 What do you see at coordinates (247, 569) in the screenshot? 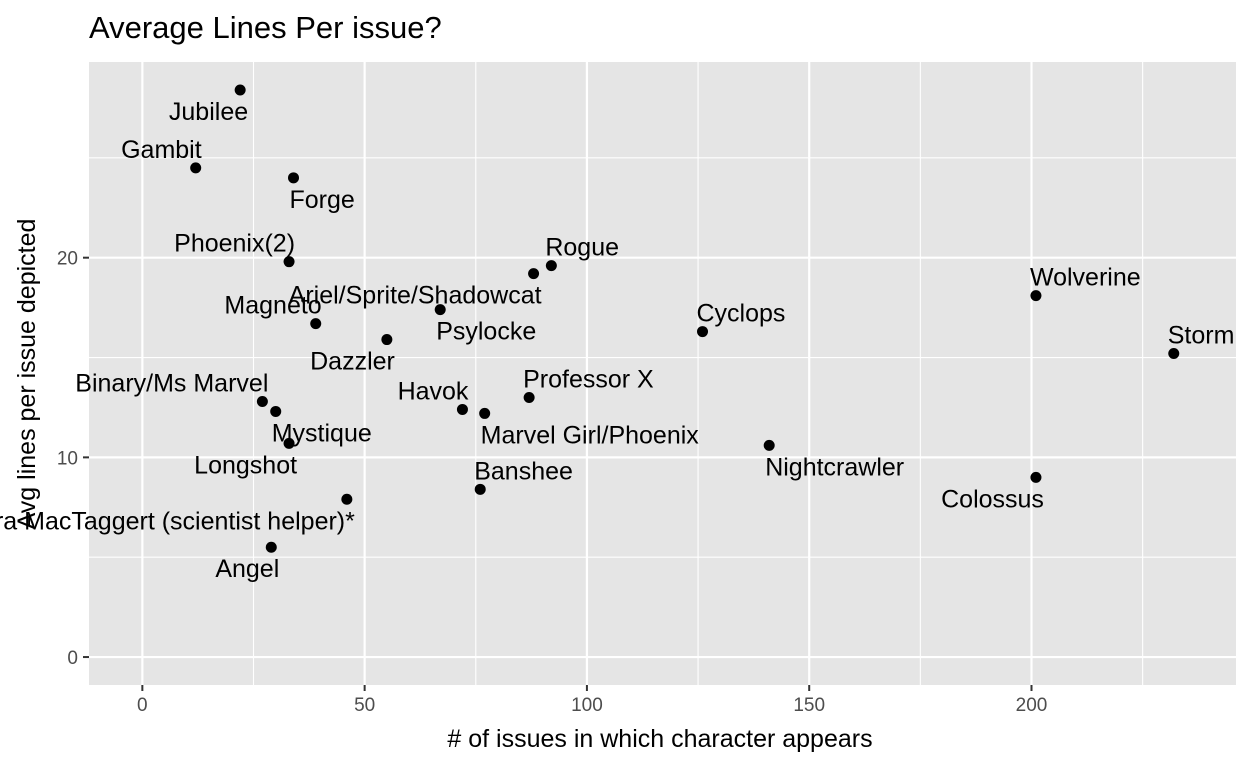
I see `point-label: Angel` at bounding box center [247, 569].